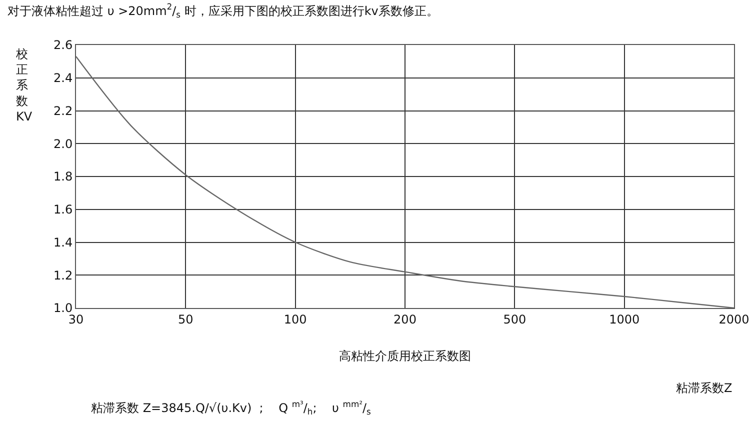 This screenshot has width=750, height=424. What do you see at coordinates (734, 319) in the screenshot?
I see `x-tick-label: 2000` at bounding box center [734, 319].